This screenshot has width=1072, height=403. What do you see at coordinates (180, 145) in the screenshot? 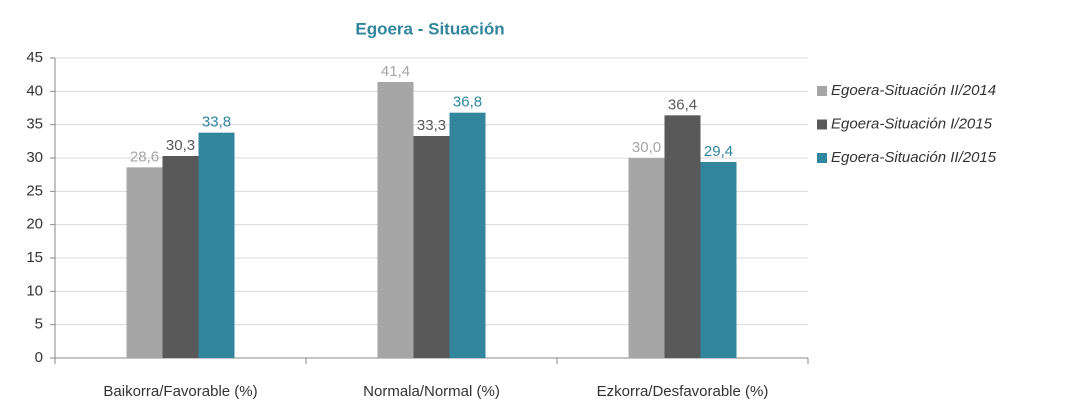
I see `value-label: 30,3` at bounding box center [180, 145].